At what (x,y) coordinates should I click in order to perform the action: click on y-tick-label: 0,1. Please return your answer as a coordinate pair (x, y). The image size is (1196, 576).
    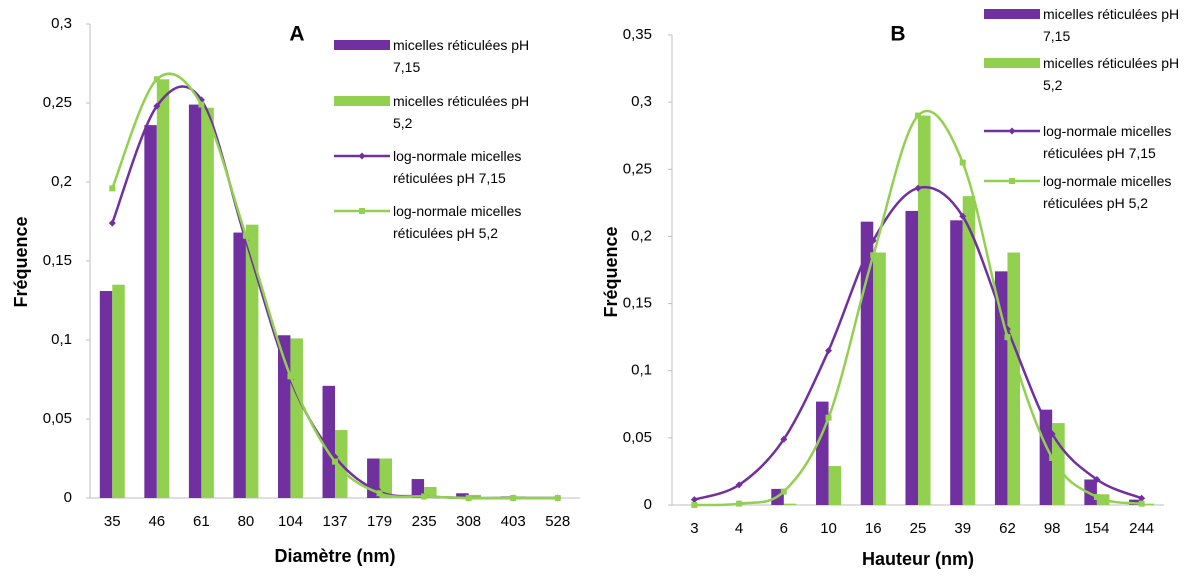
    Looking at the image, I should click on (61, 339).